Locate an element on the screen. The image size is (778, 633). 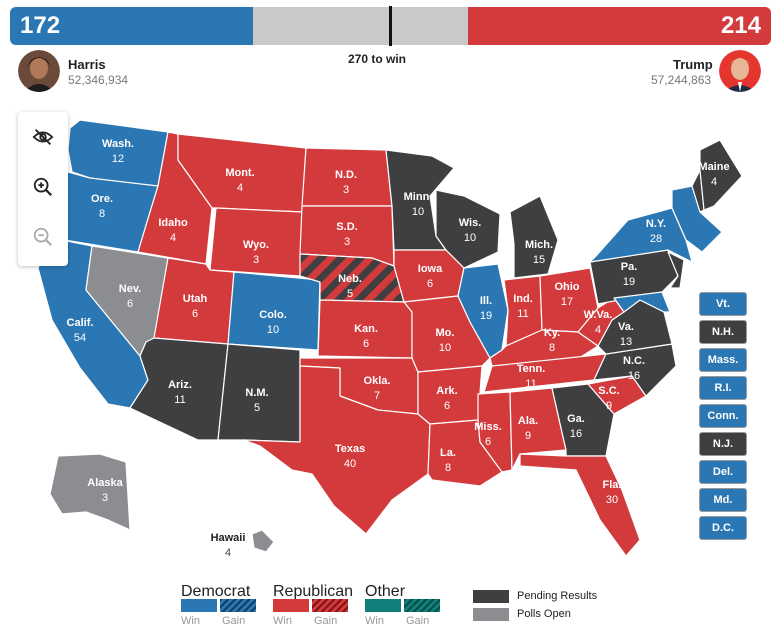
state-abbr-label: Ariz. is located at coordinates (180, 385).